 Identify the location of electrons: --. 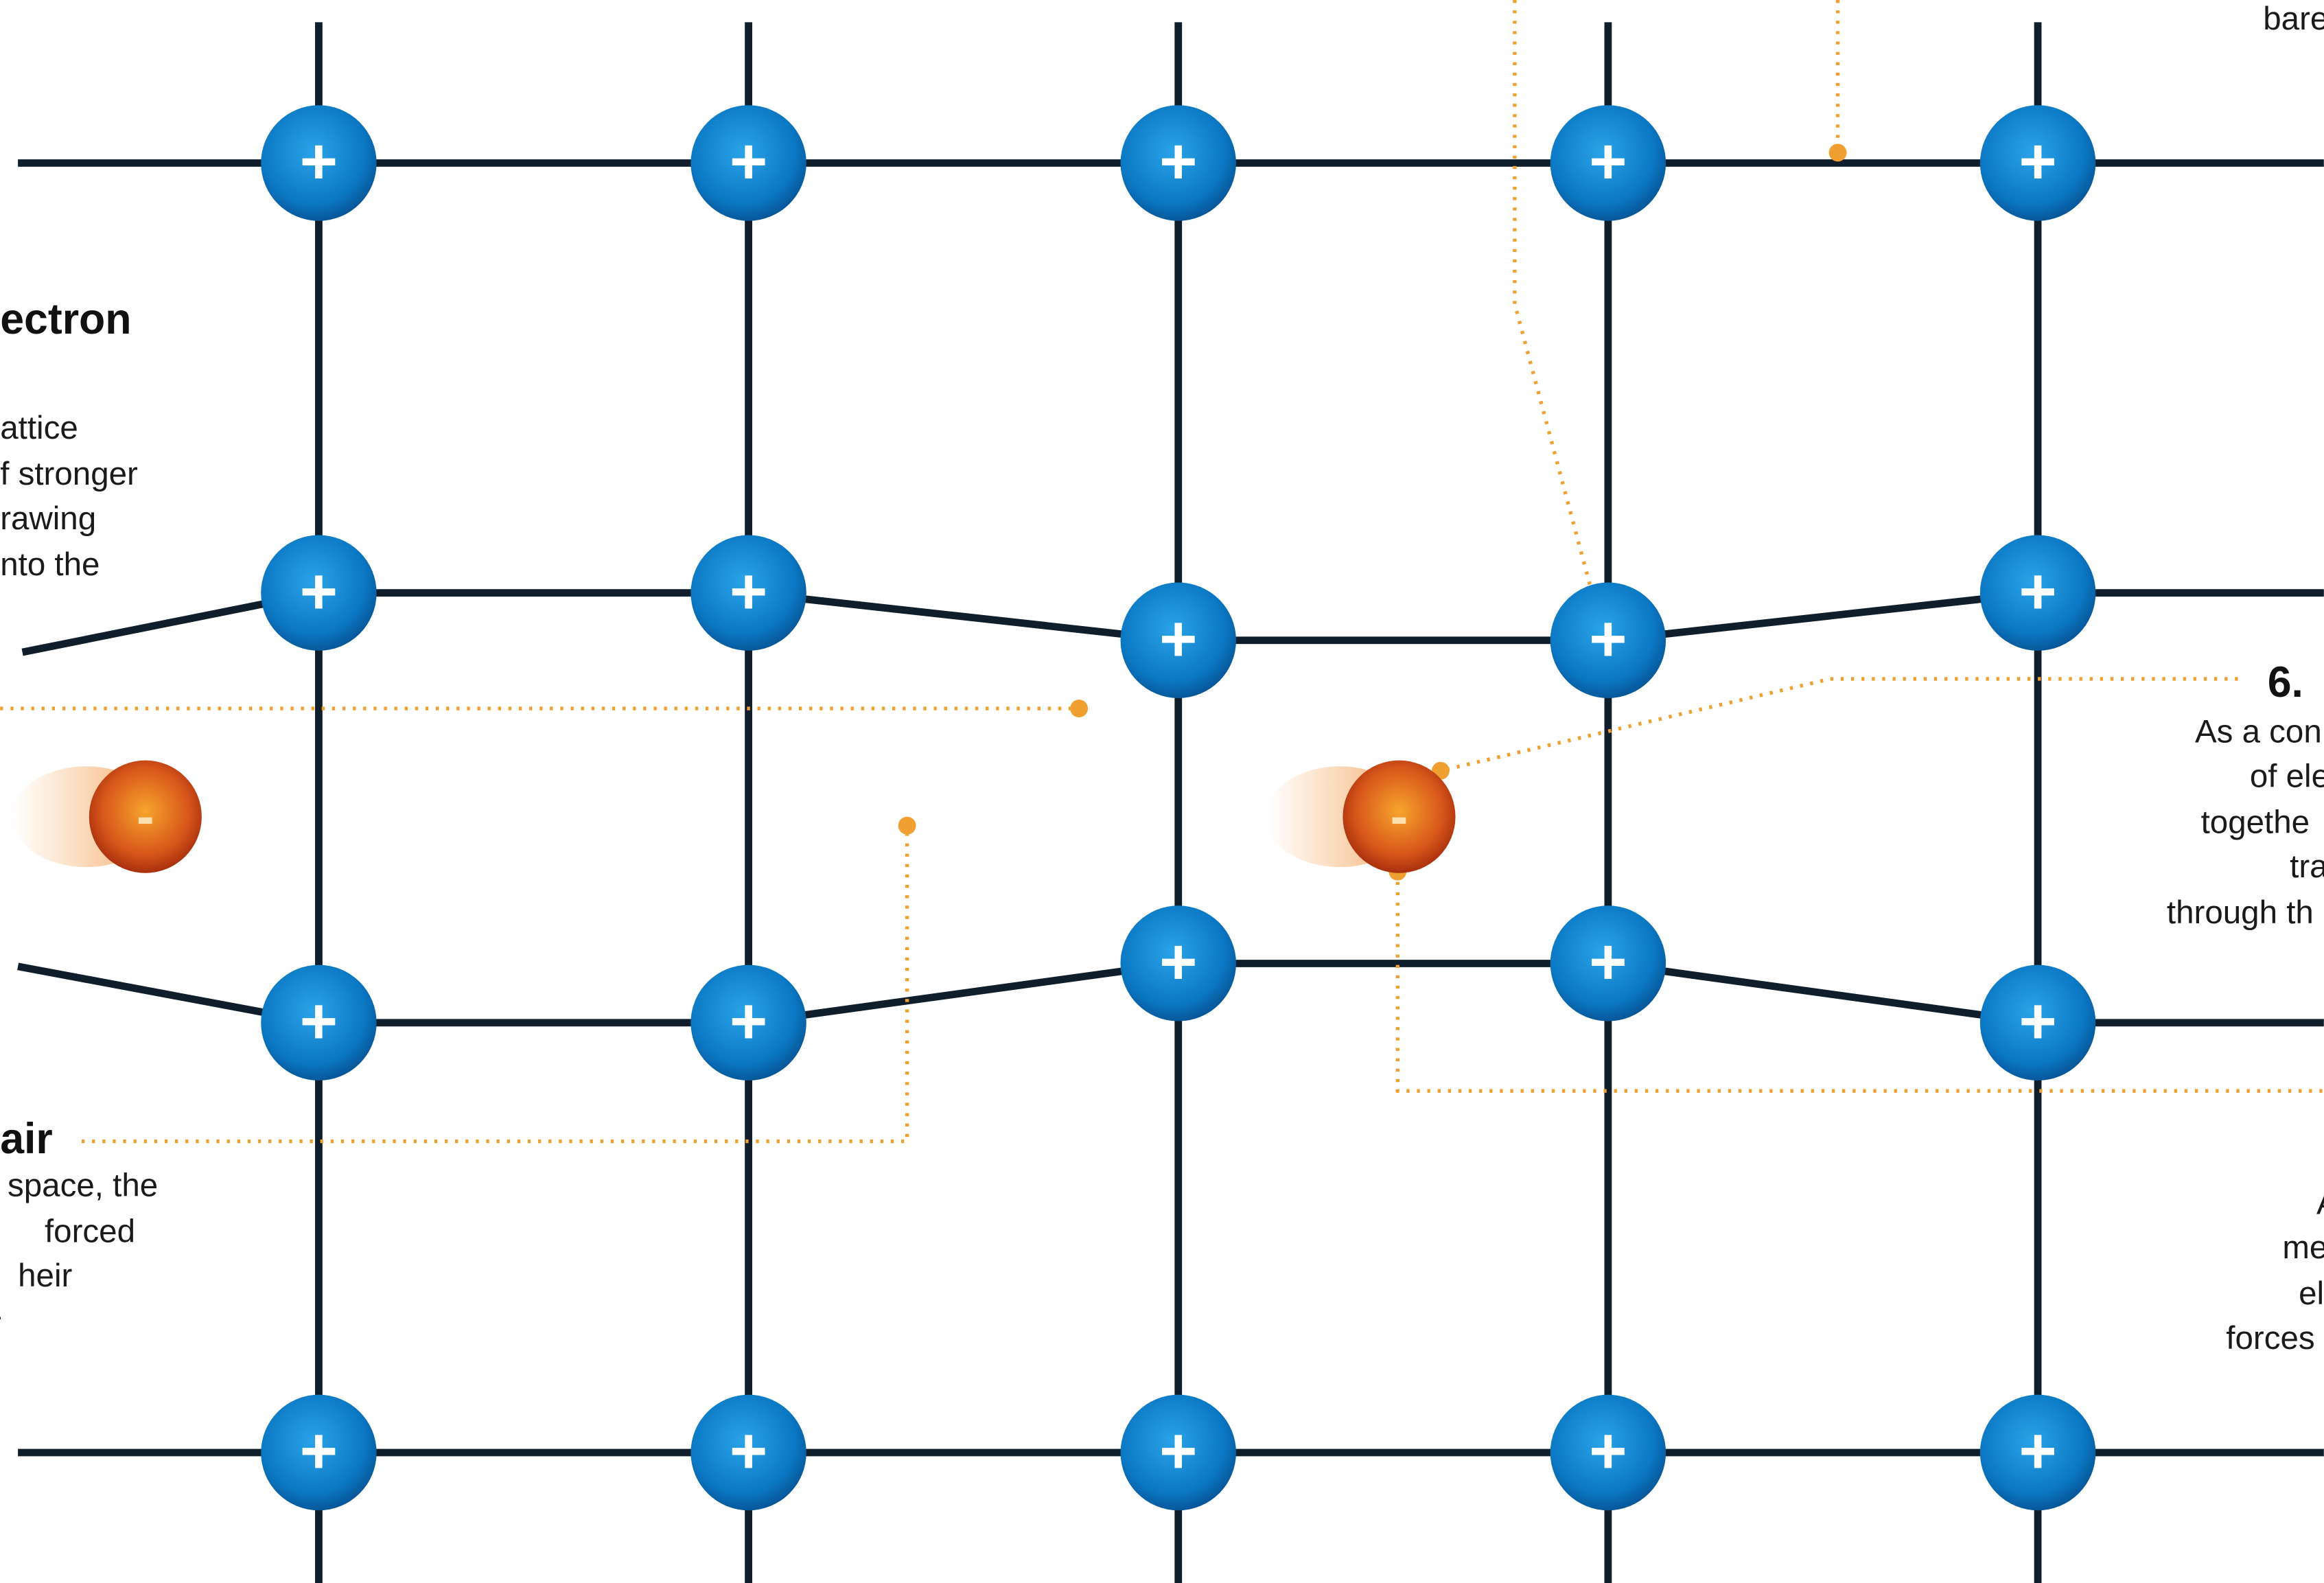
(734, 816).